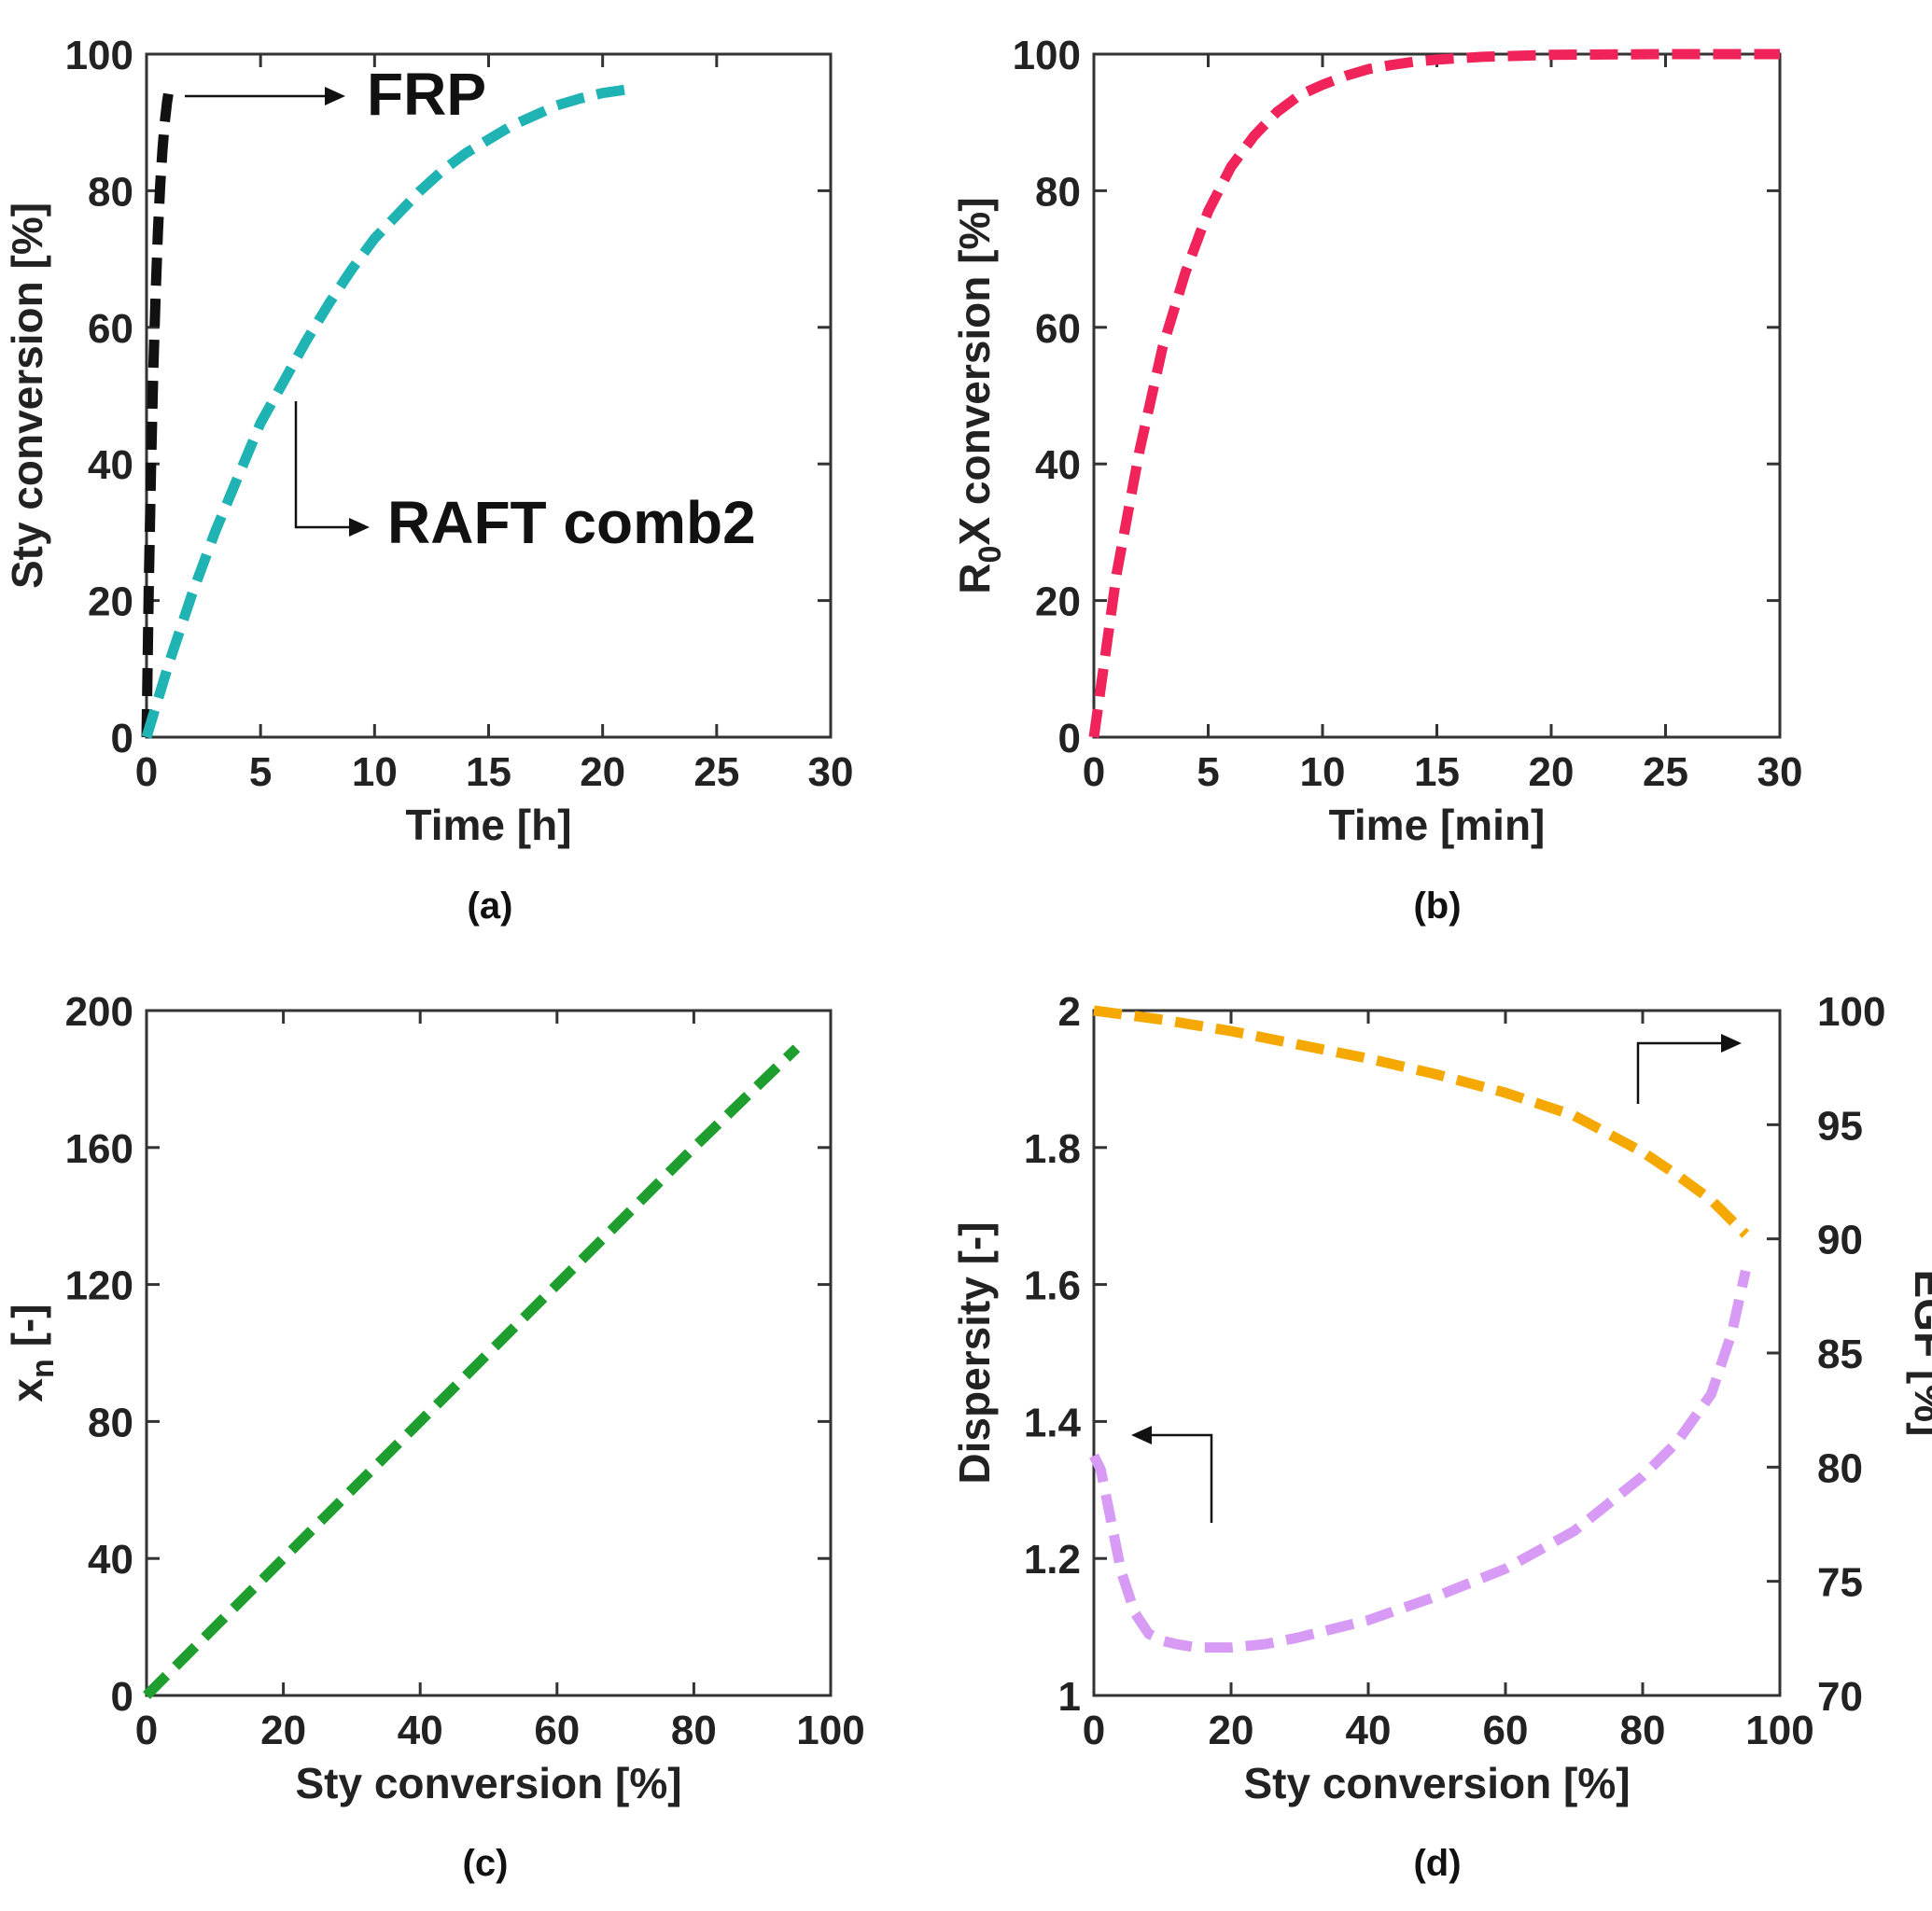 The height and width of the screenshot is (1911, 1932). I want to click on raft-annotation: RAFT comb2, so click(571, 522).